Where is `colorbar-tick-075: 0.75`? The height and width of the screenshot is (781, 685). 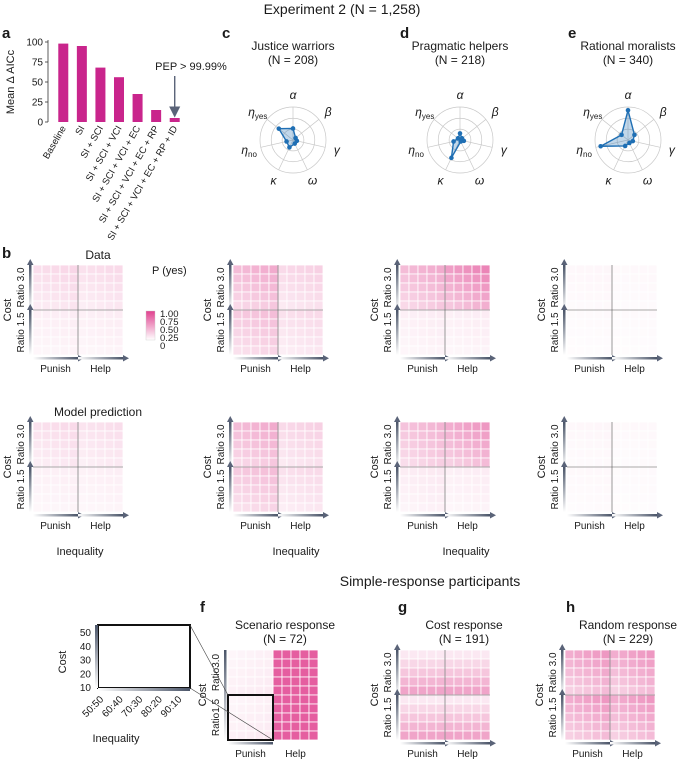
colorbar-tick-075: 0.75 is located at coordinates (169, 322).